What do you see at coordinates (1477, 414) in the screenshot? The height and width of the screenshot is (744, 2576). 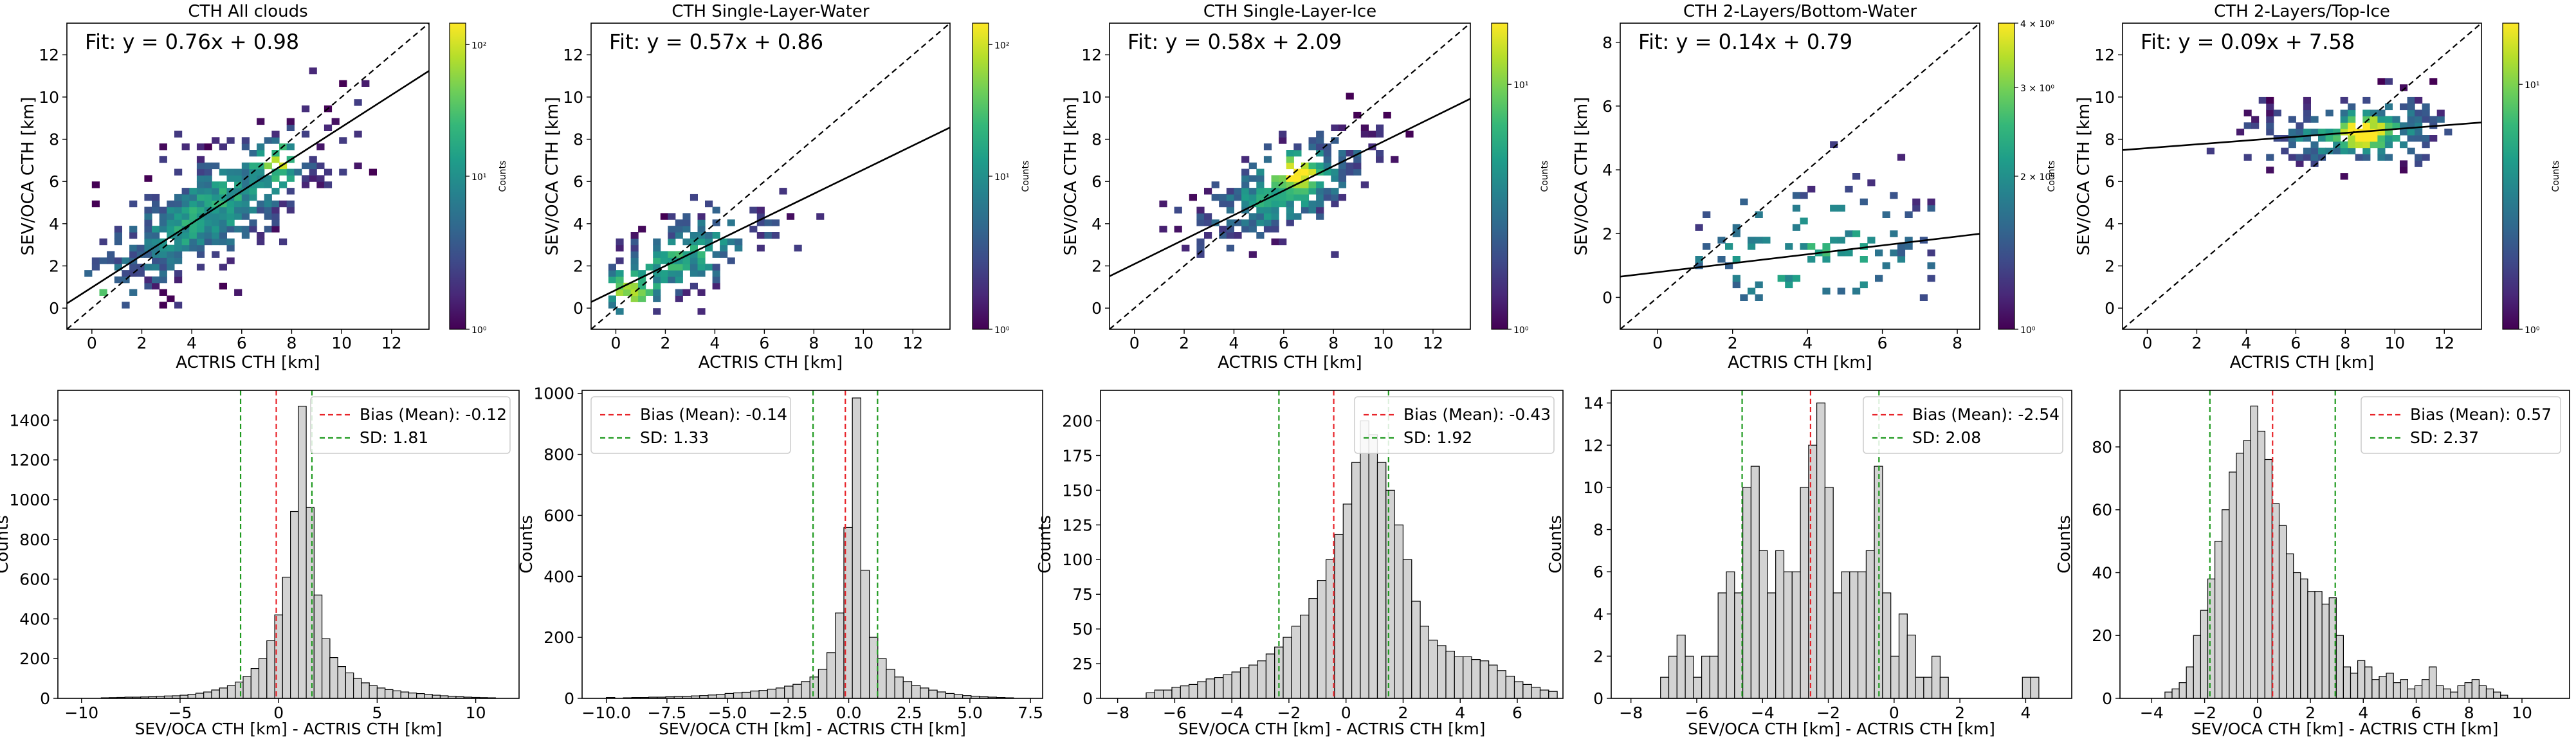 I see `legend-bias-label: Bias (Mean): -0.43` at bounding box center [1477, 414].